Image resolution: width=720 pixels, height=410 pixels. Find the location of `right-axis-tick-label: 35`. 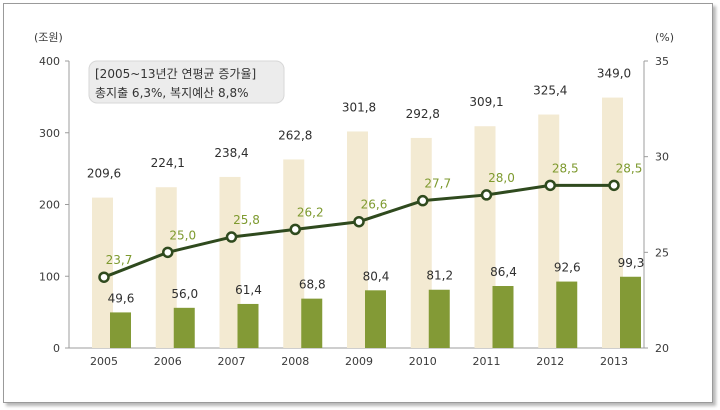

right-axis-tick-label: 35 is located at coordinates (662, 61).